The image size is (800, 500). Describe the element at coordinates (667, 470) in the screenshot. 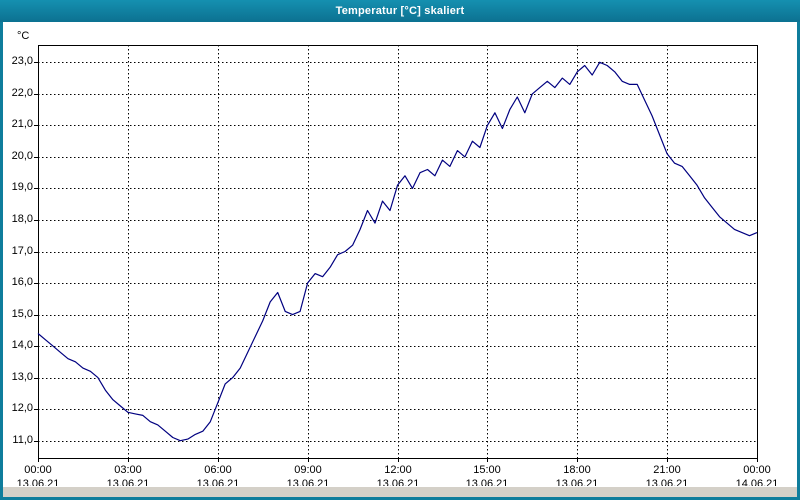

I see `x-tick-time-label: 21:00` at that location.